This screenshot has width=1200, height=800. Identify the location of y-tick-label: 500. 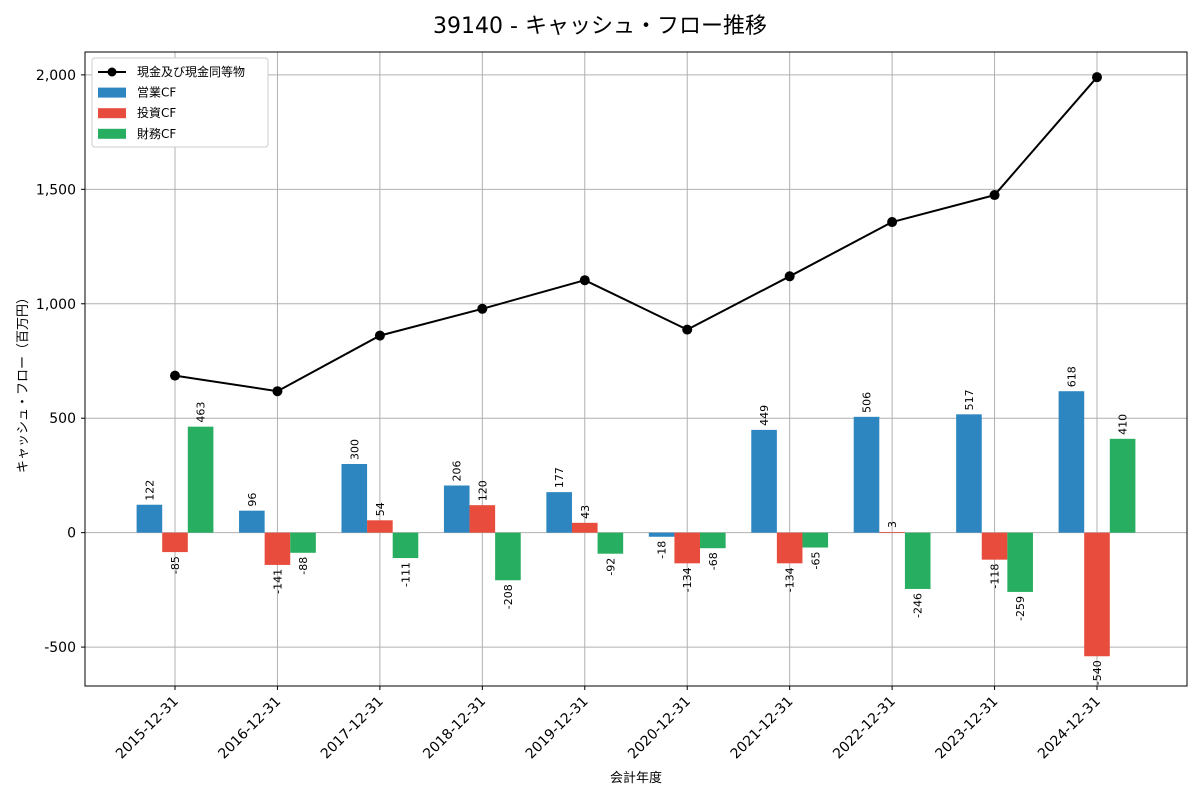
(62, 419).